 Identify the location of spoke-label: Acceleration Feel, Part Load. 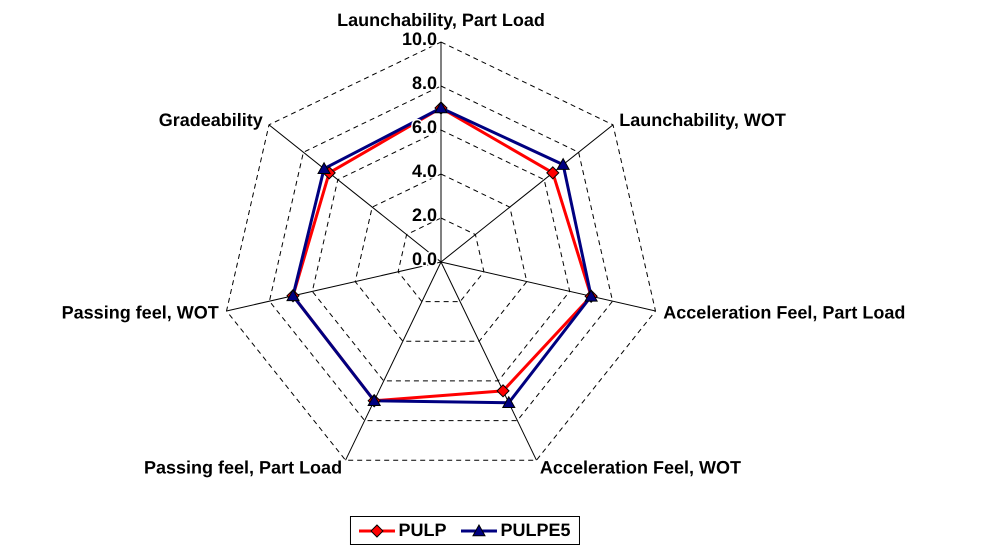
(784, 312).